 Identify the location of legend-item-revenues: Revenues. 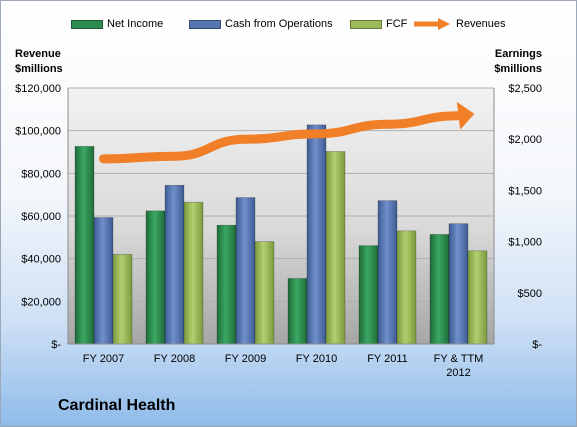
(459, 24).